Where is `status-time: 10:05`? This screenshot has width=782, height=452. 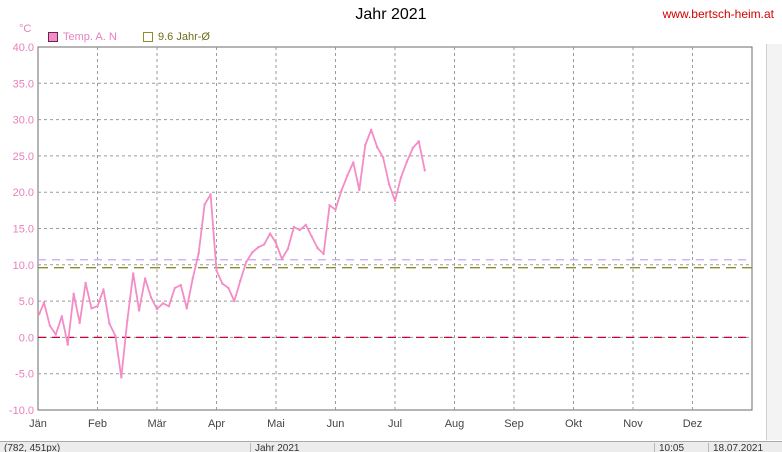 status-time: 10:05 is located at coordinates (680, 447).